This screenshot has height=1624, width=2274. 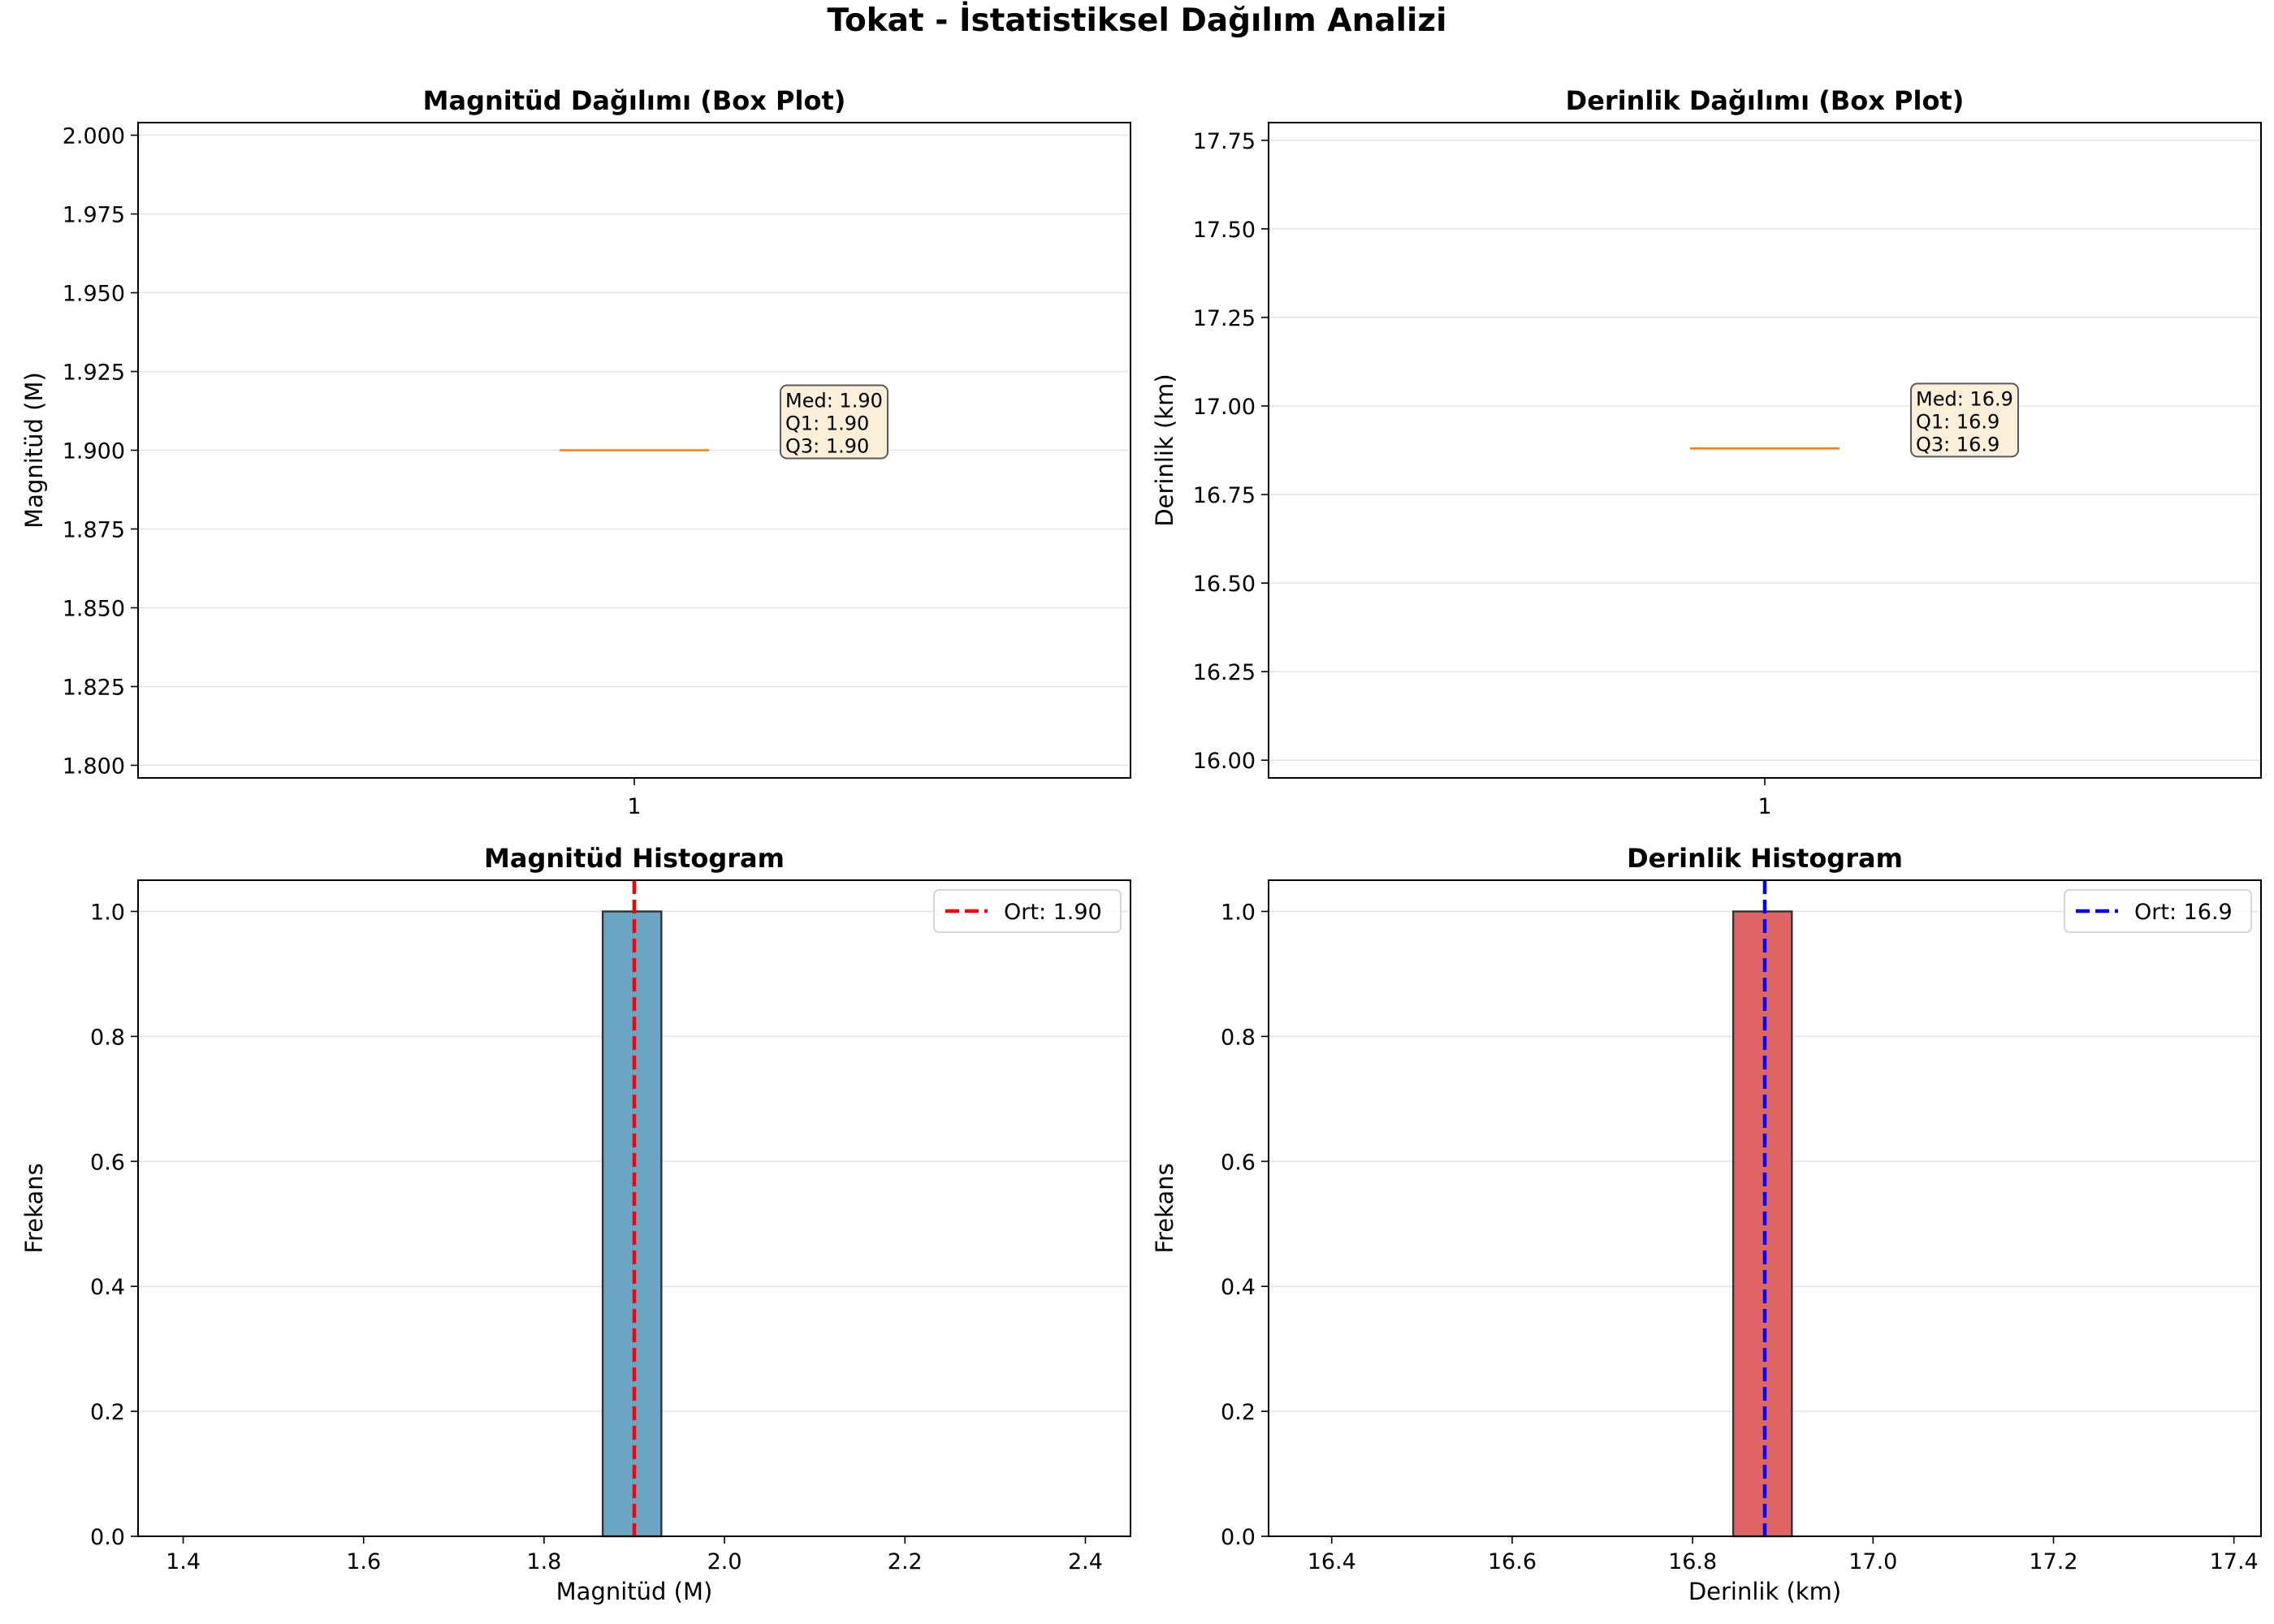 I want to click on x-tick-label: 16.6, so click(x=1513, y=1562).